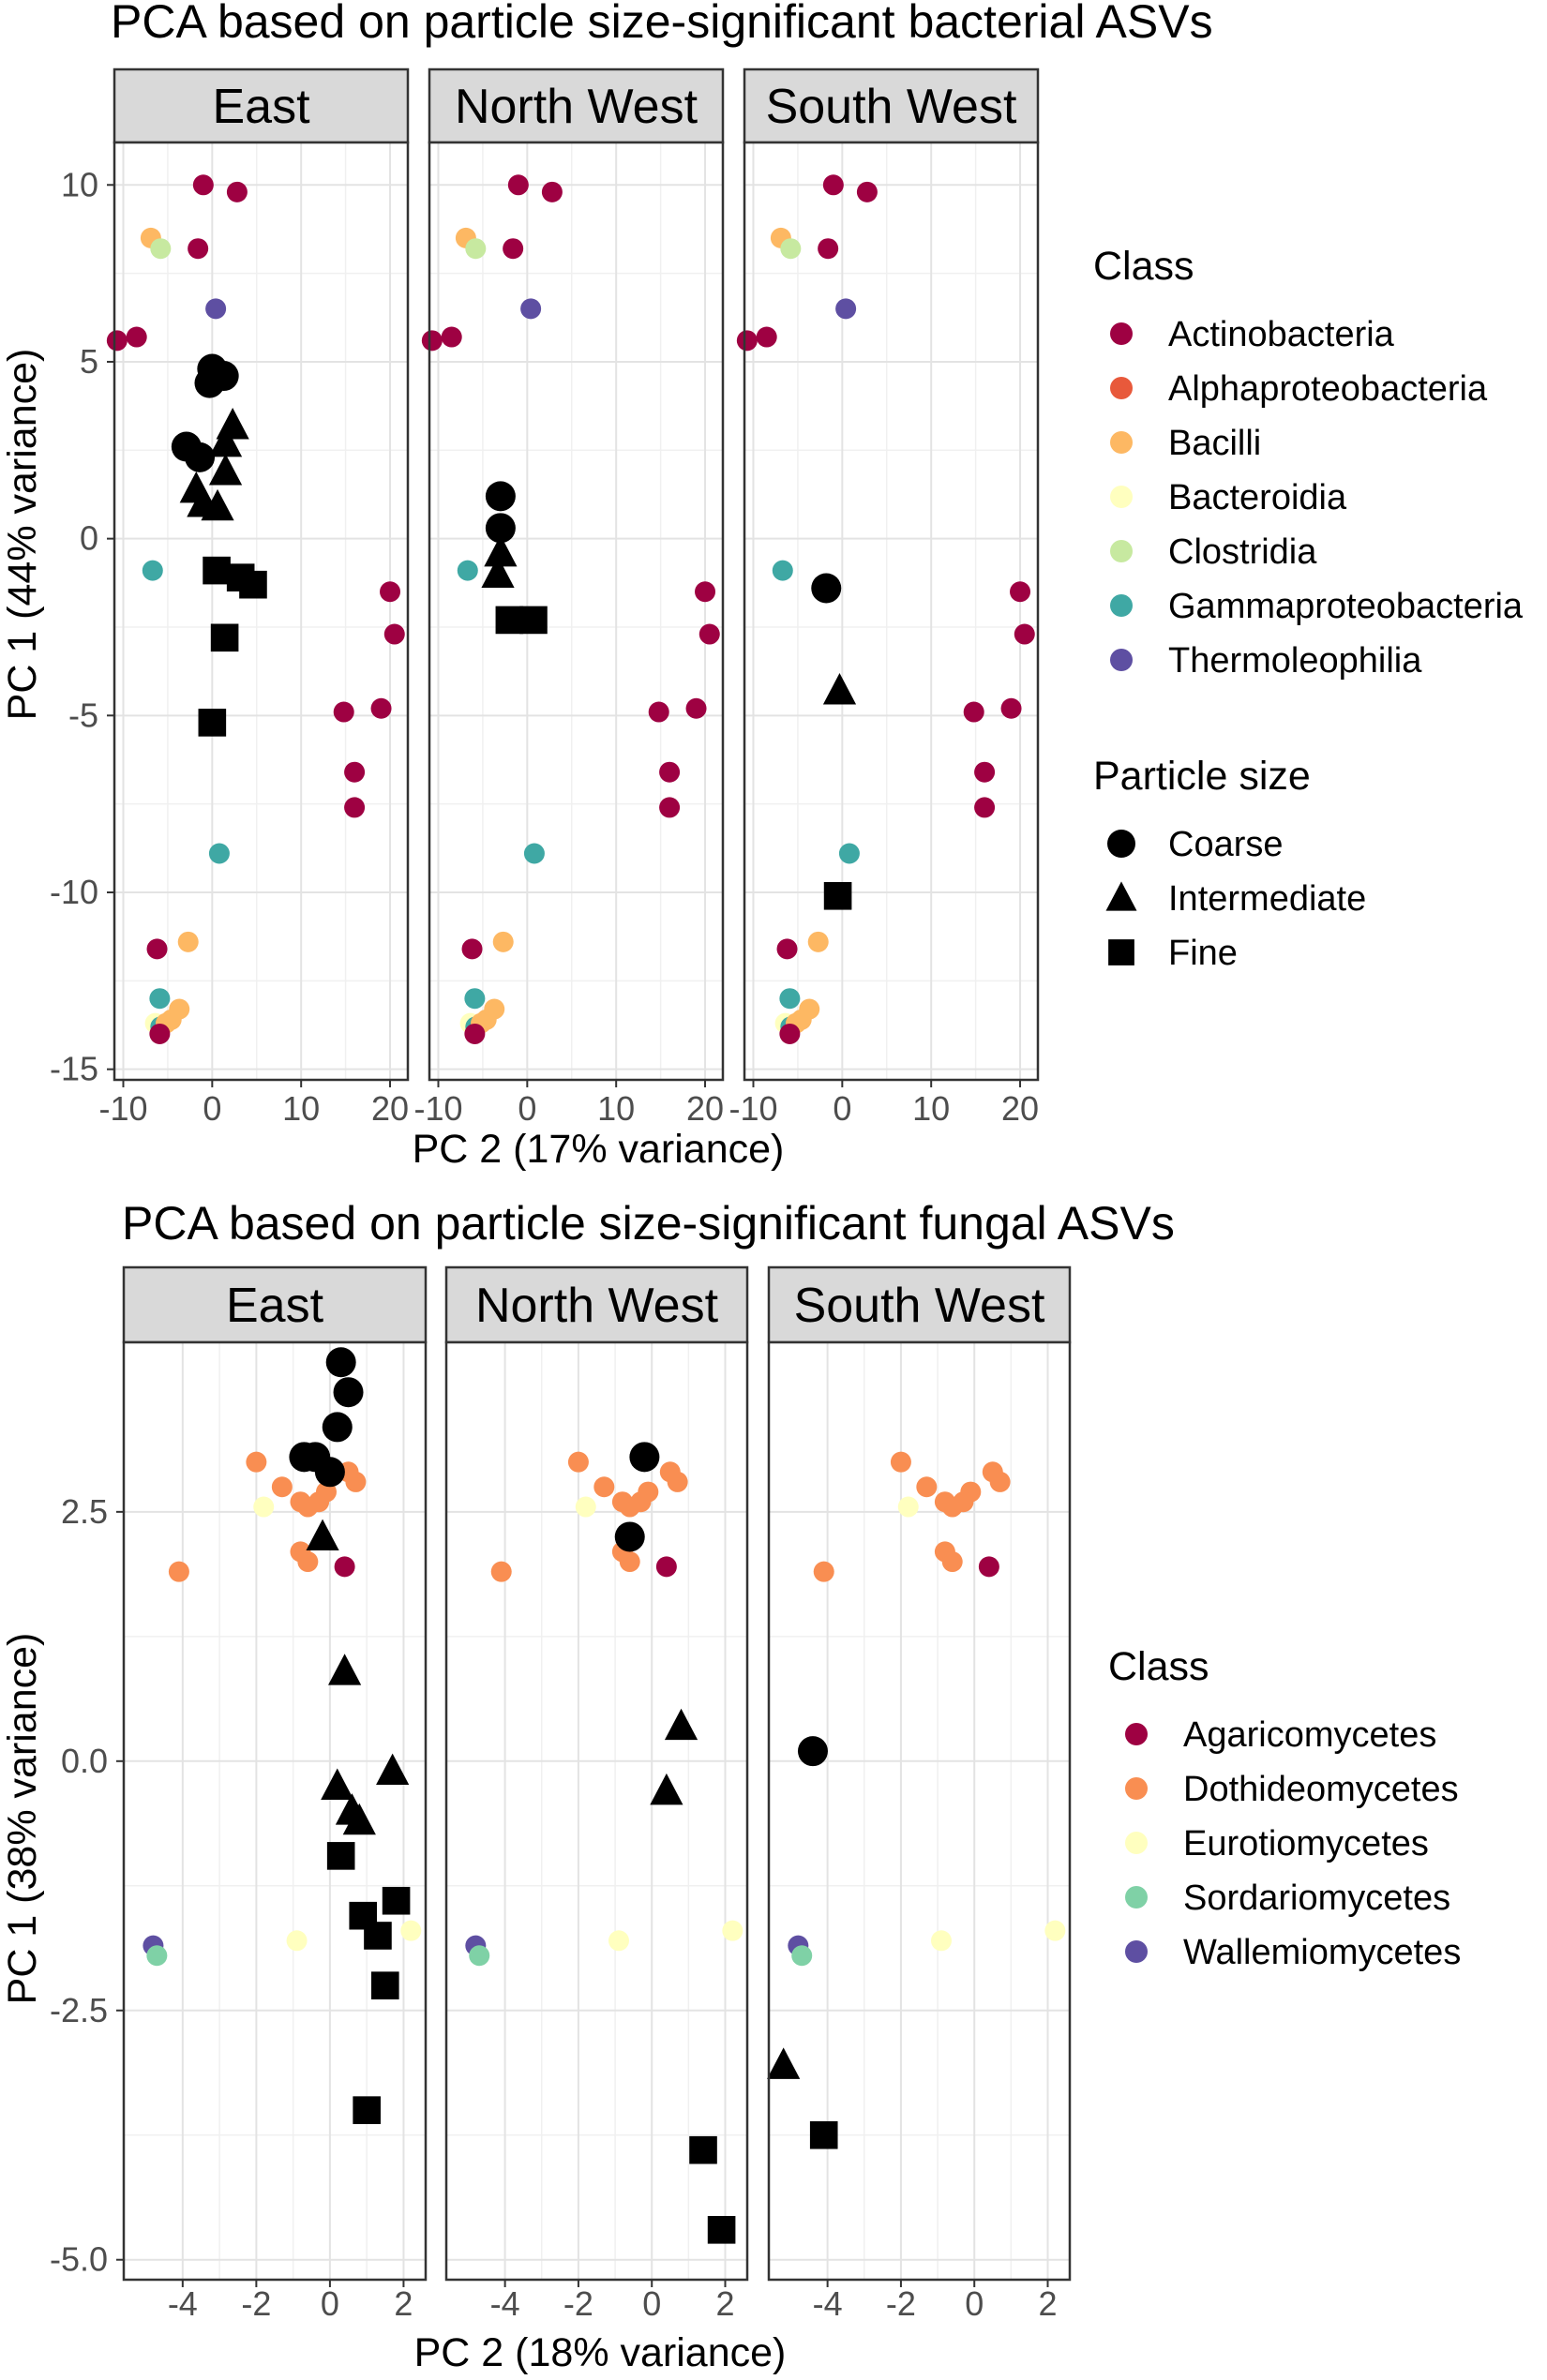 The height and width of the screenshot is (2380, 1547). I want to click on bacterial-panel-border-north-west, so click(576, 611).